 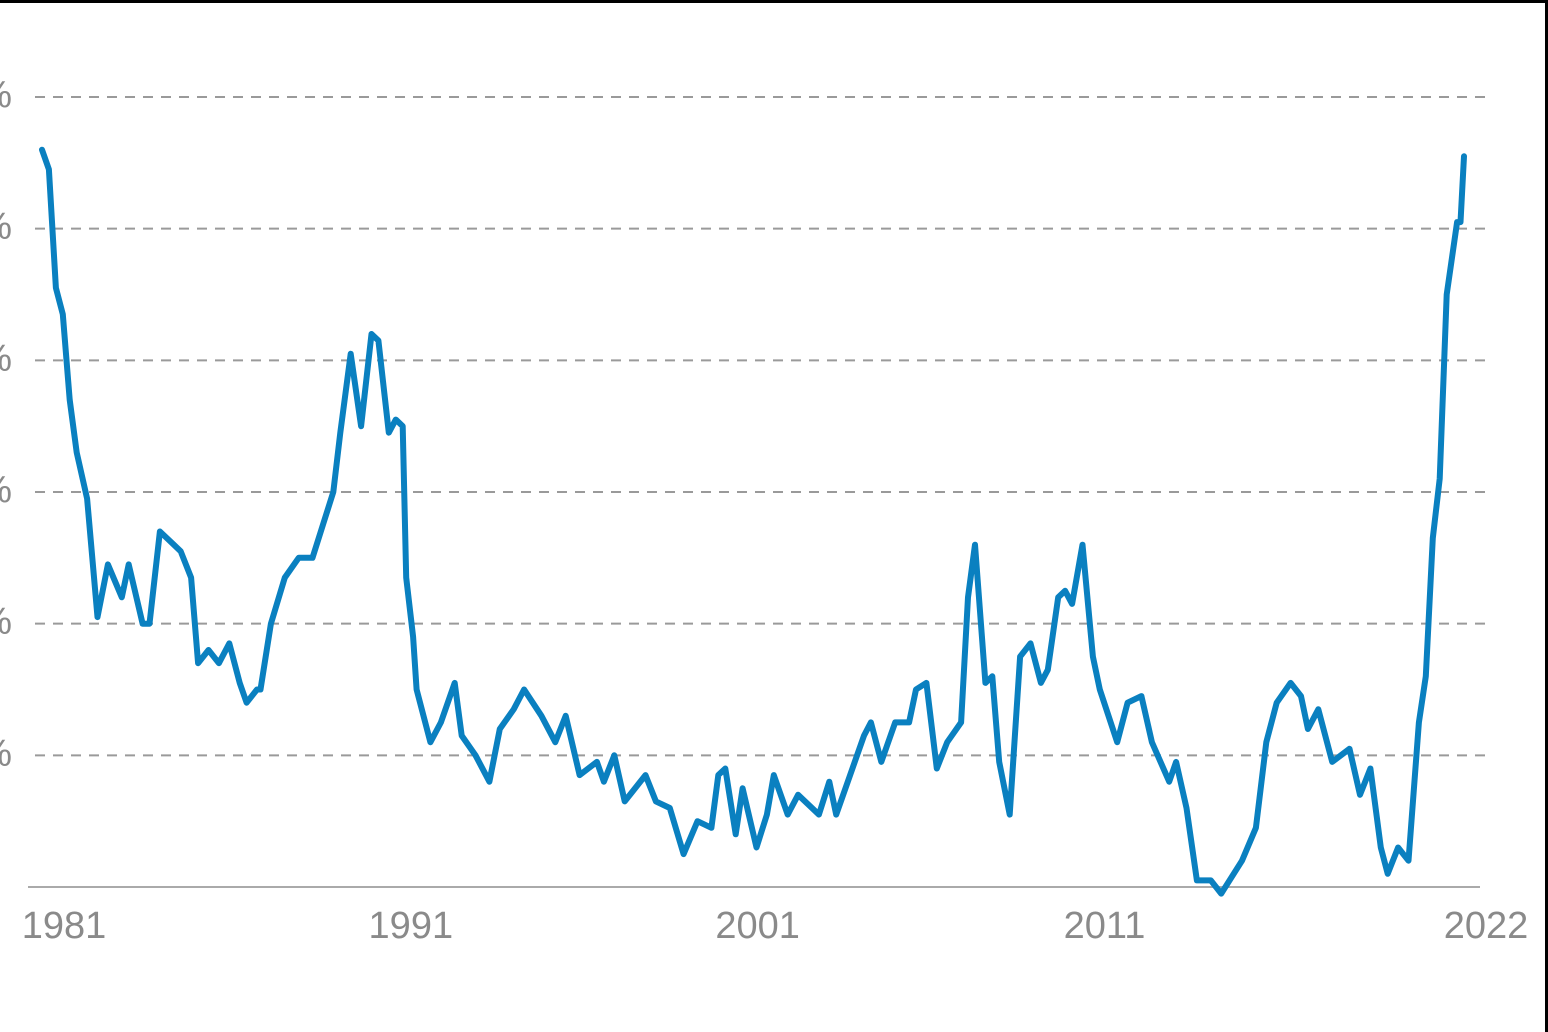 What do you see at coordinates (757, 926) in the screenshot?
I see `x-tick-label: 2001` at bounding box center [757, 926].